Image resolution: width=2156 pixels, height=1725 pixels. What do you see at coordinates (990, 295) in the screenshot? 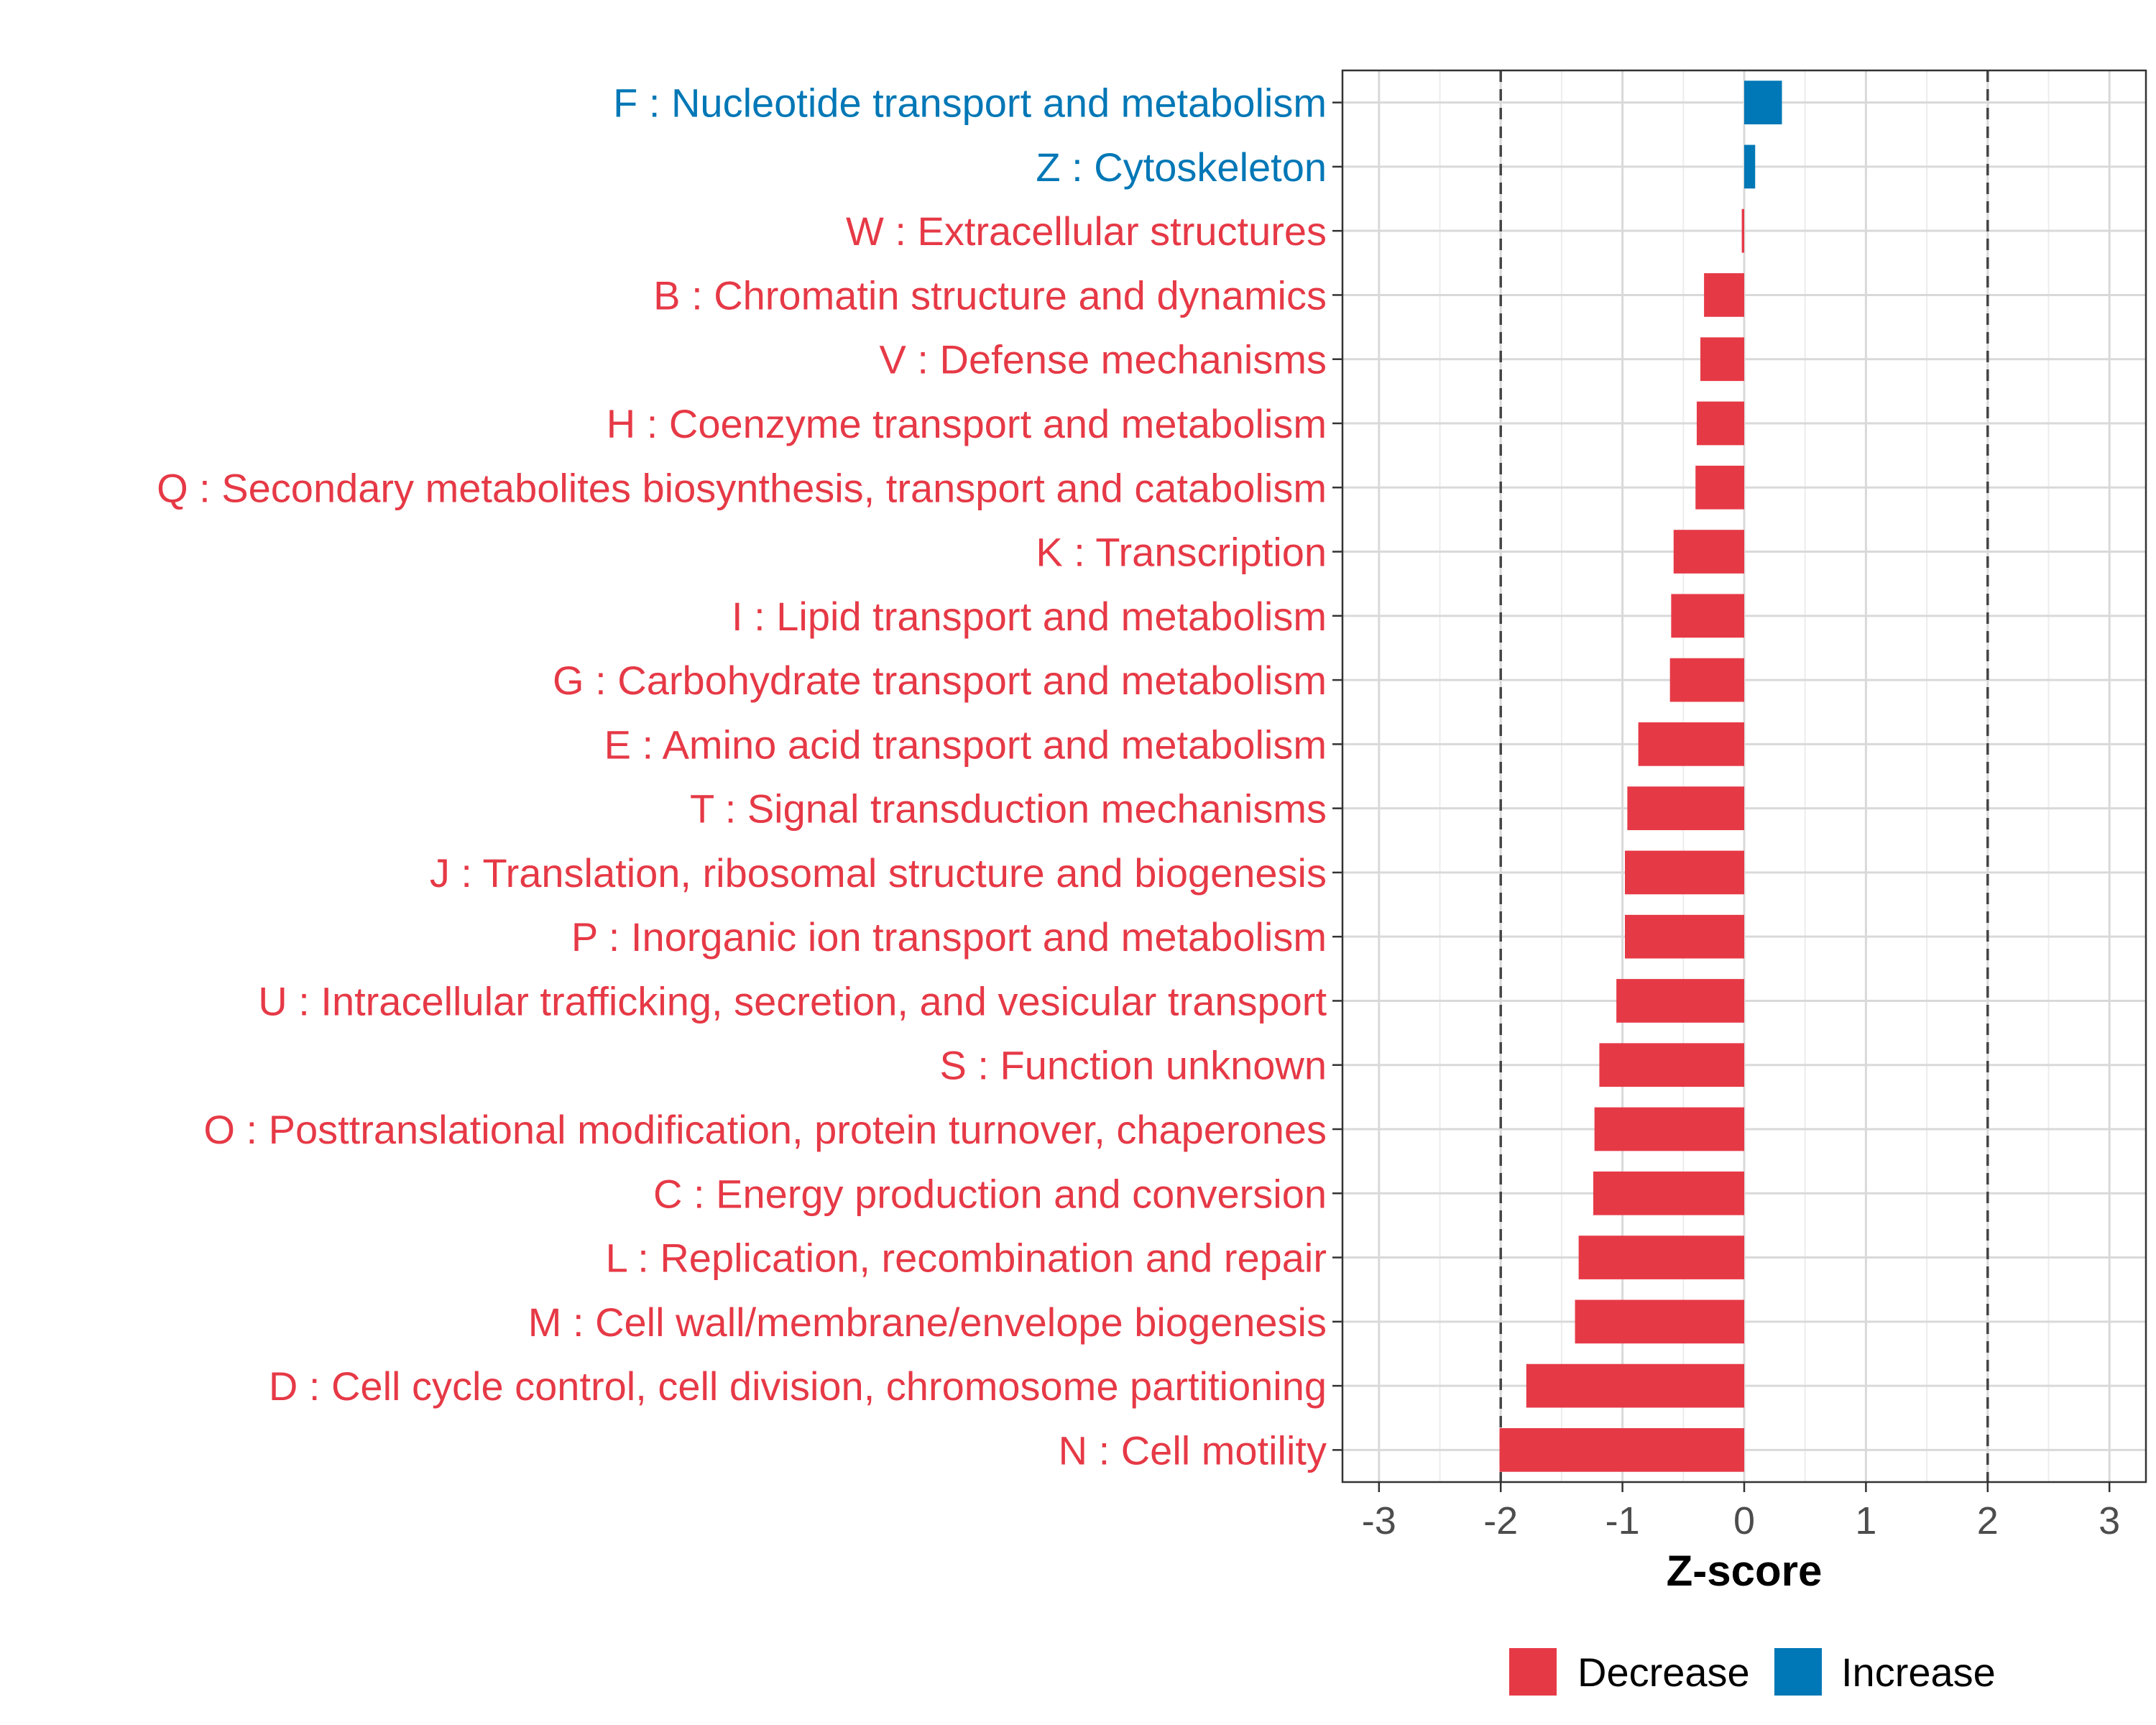
I see `category-label: B : Chromatin structure and dynamics` at bounding box center [990, 295].